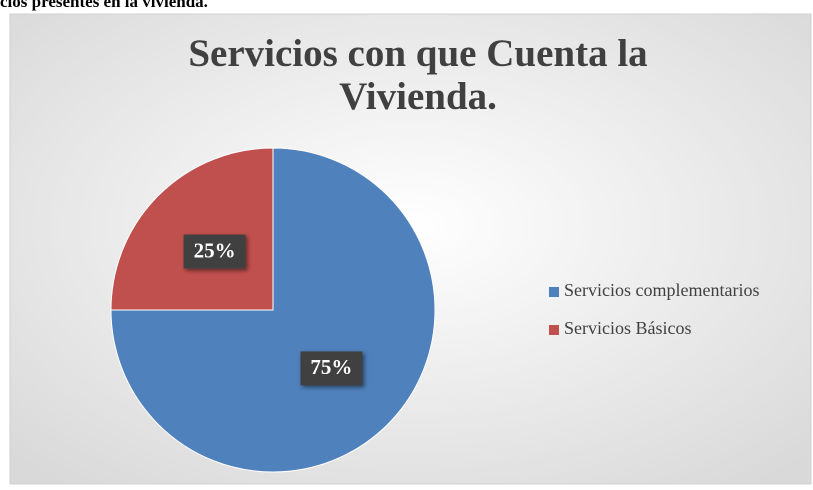 This screenshot has height=490, width=813. What do you see at coordinates (661, 290) in the screenshot?
I see `legend-label: Servicios complementarios` at bounding box center [661, 290].